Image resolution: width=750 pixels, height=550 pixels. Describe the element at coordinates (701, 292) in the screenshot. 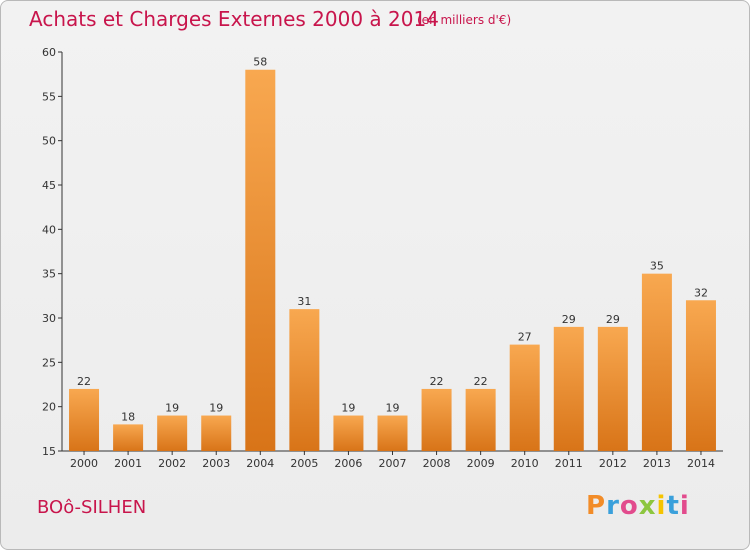

I see `data-label: 32` at that location.